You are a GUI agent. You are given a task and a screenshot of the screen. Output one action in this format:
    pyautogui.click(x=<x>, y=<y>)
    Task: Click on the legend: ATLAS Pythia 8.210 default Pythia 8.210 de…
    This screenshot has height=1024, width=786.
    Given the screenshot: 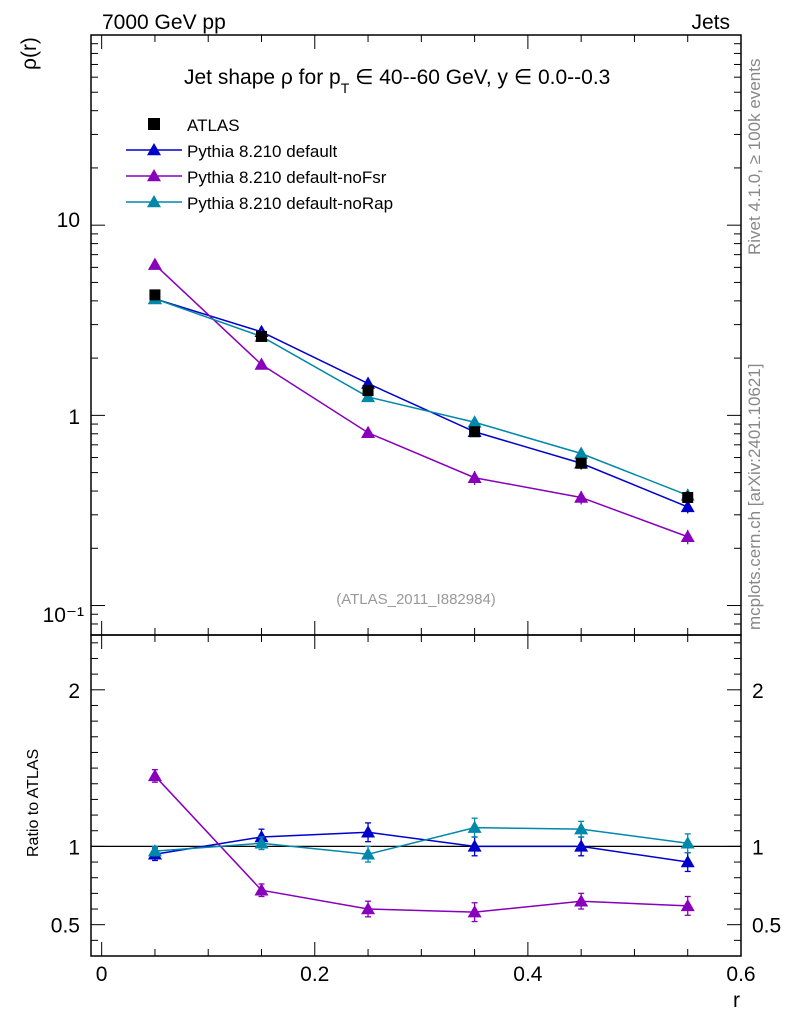 What is the action you would take?
    pyautogui.click(x=259, y=164)
    